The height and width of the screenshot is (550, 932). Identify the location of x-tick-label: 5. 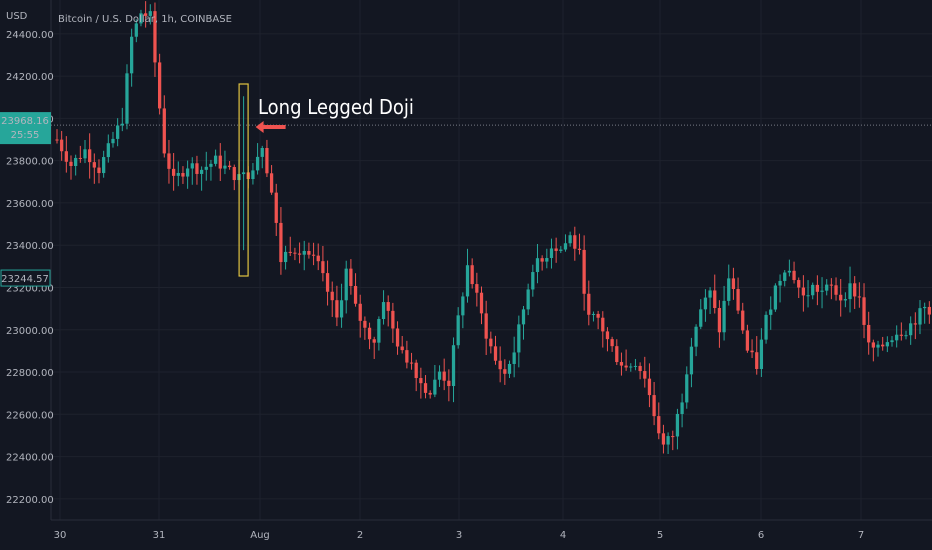
(660, 535).